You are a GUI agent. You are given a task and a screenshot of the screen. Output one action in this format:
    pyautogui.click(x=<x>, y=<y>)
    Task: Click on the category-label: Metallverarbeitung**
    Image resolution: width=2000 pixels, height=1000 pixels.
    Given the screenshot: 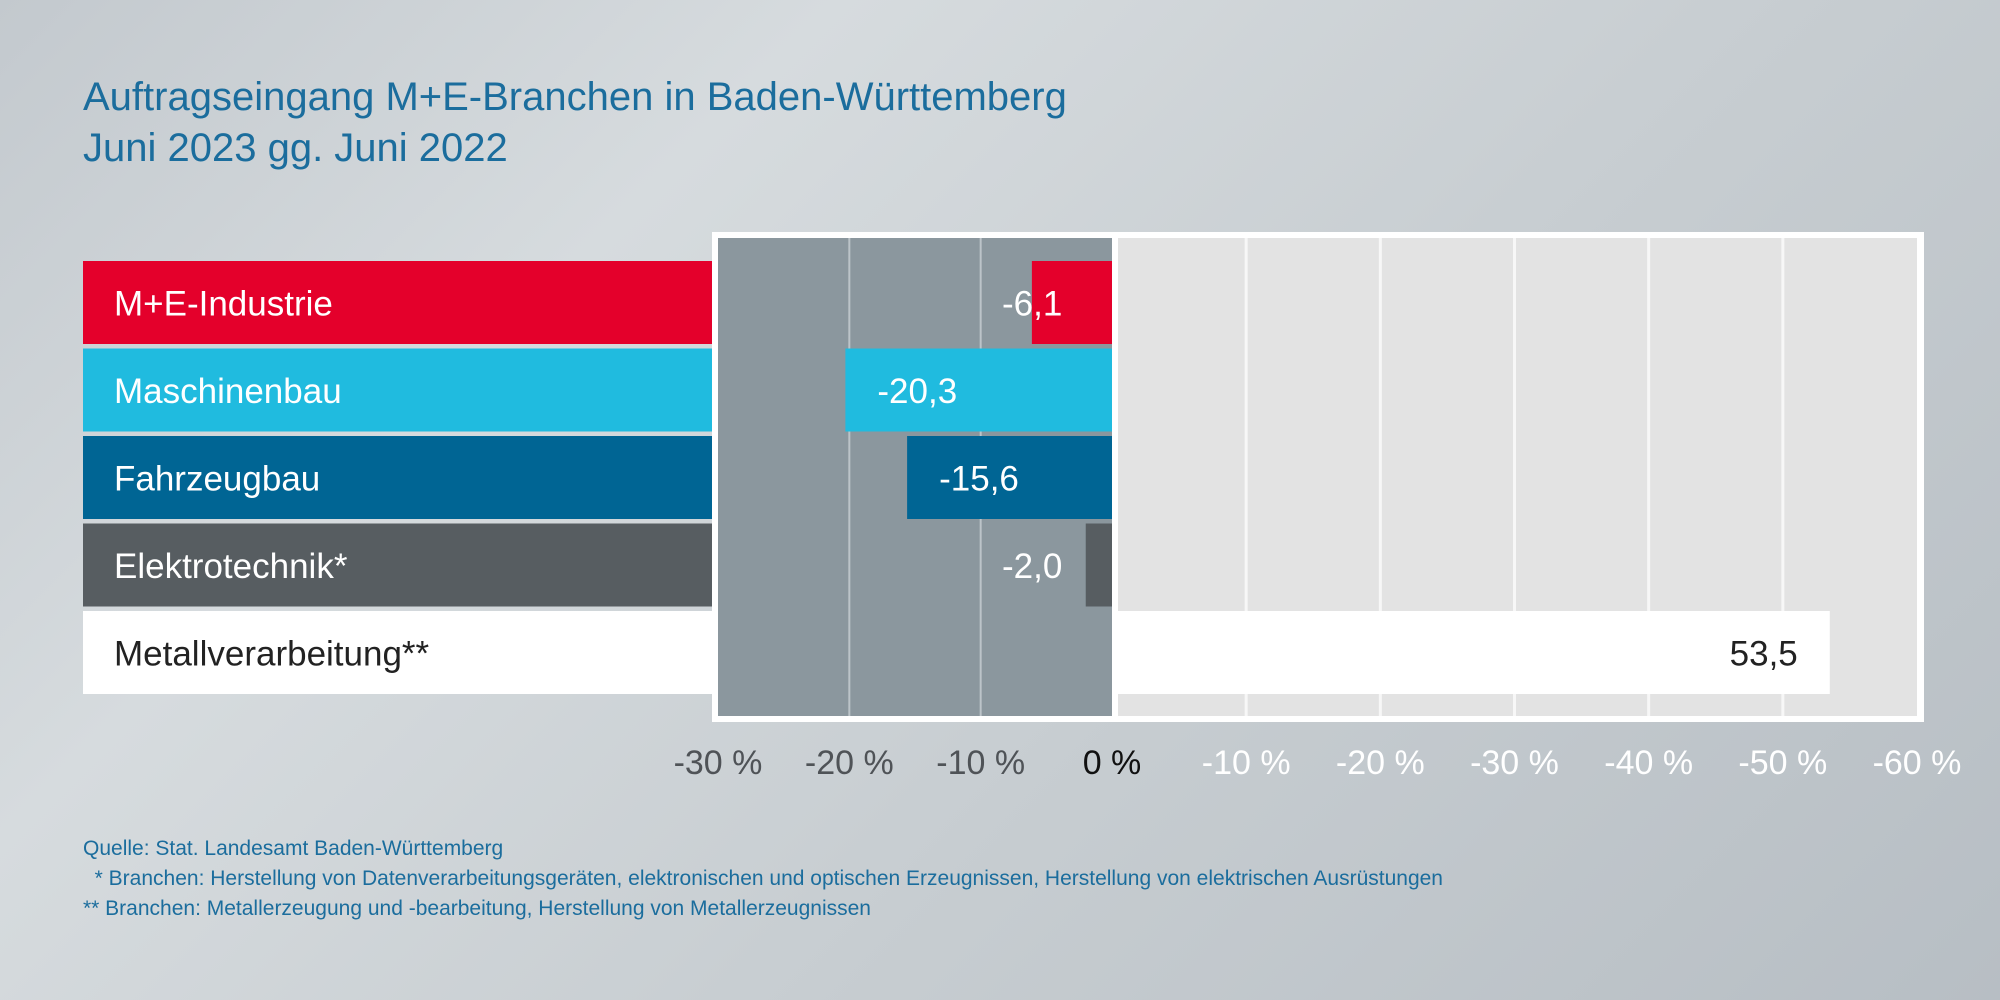 What is the action you would take?
    pyautogui.click(x=272, y=654)
    